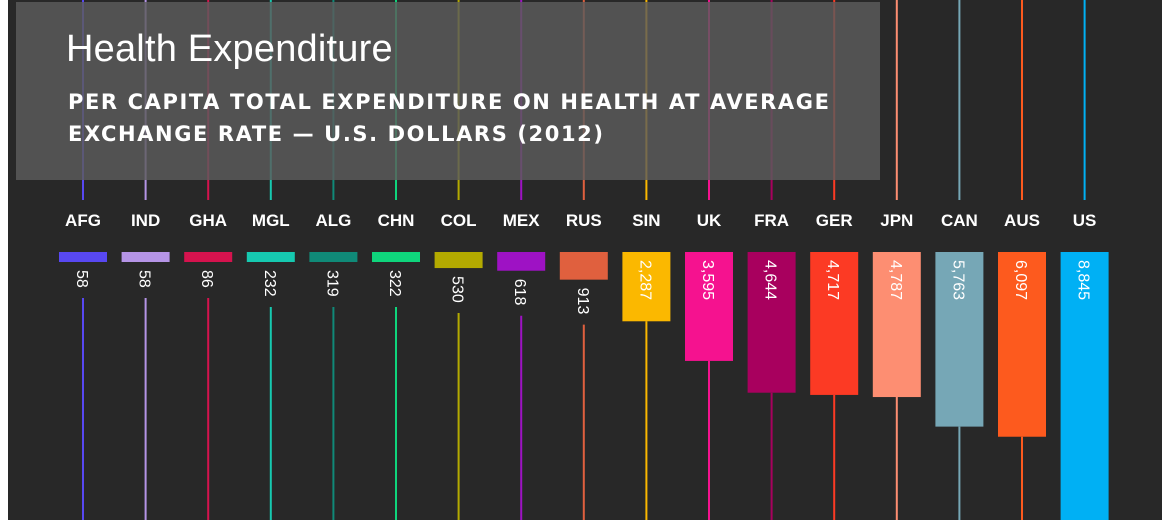 This screenshot has height=520, width=1162. I want to click on value-label: 913, so click(582, 301).